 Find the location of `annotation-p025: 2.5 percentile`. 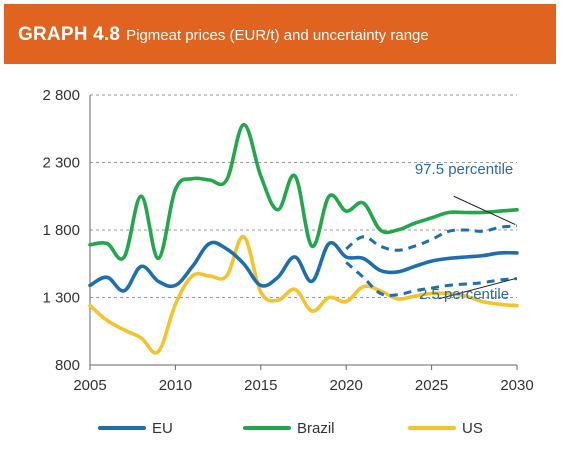

annotation-p025: 2.5 percentile is located at coordinates (464, 294).